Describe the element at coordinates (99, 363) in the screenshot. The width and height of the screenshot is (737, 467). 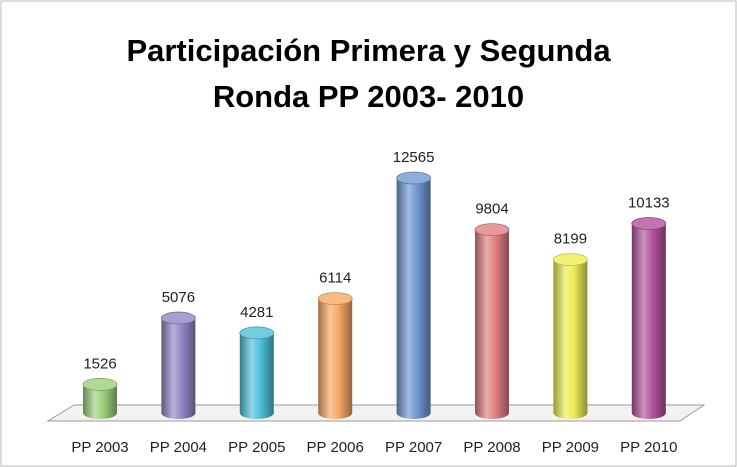
I see `data-label: 1526` at that location.